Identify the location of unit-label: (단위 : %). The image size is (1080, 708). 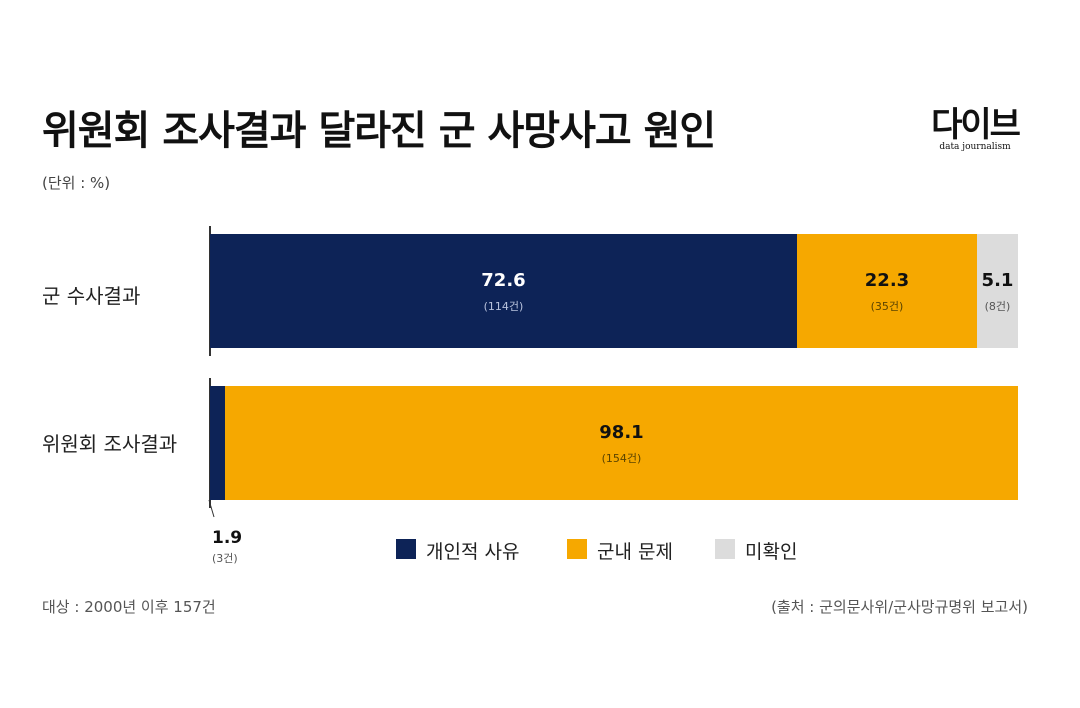
(76, 183).